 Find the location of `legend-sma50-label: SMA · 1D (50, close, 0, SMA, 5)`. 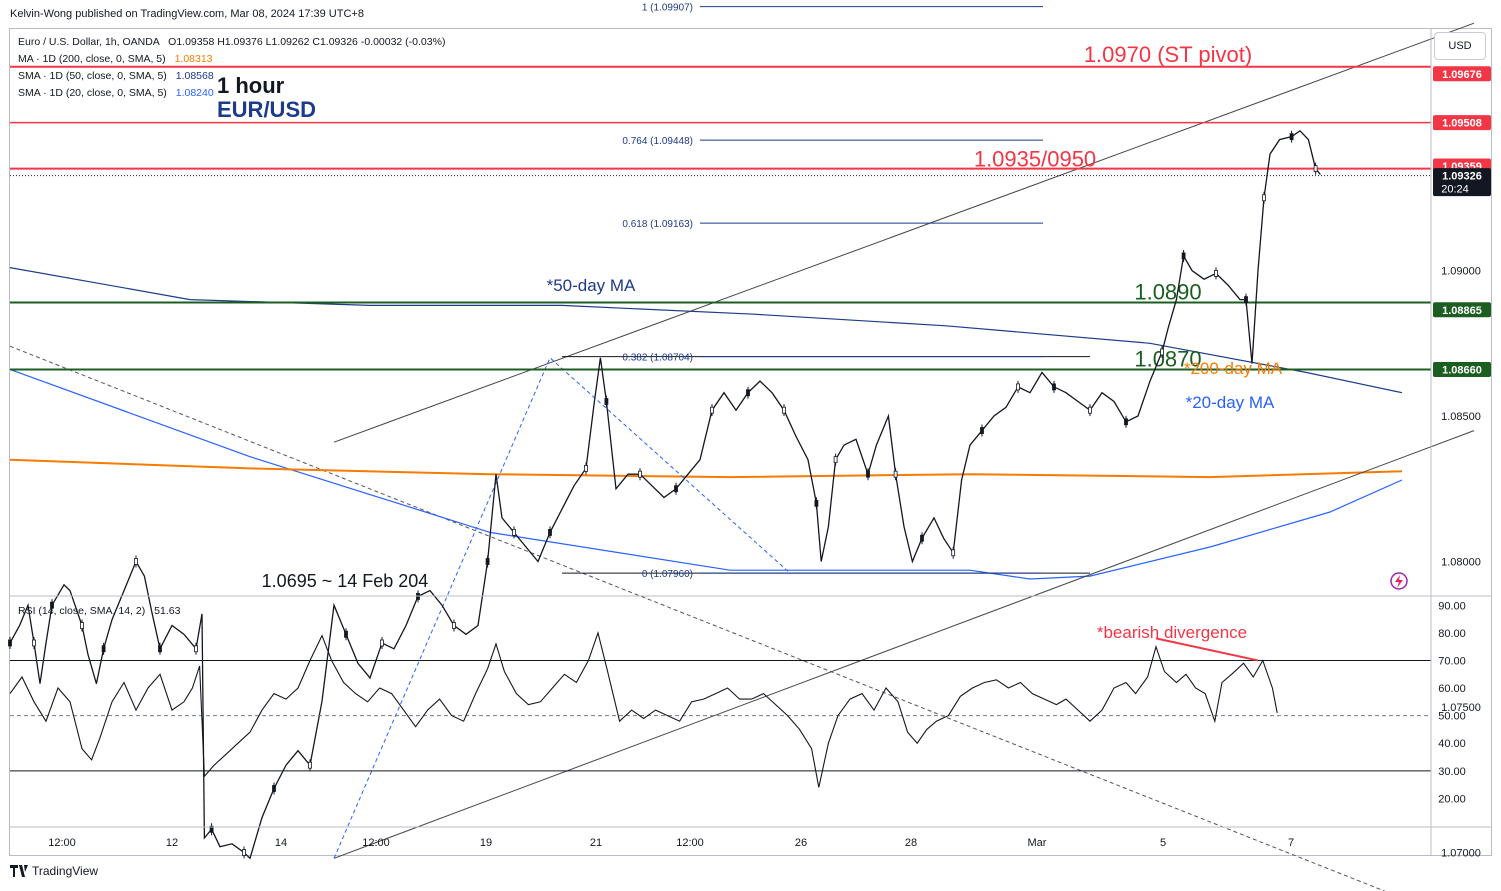

legend-sma50-label: SMA · 1D (50, close, 0, SMA, 5) is located at coordinates (92, 76).